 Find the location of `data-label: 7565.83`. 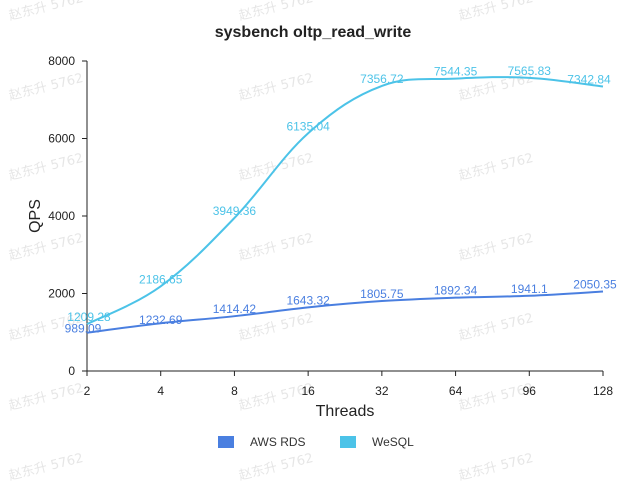

data-label: 7565.83 is located at coordinates (530, 71).